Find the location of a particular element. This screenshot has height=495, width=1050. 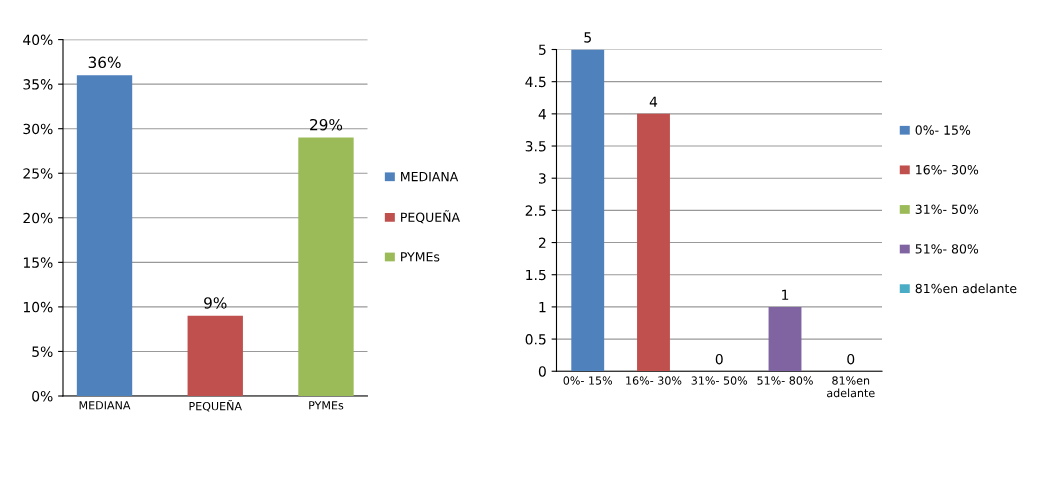

y-tick-label: 0 is located at coordinates (542, 371).